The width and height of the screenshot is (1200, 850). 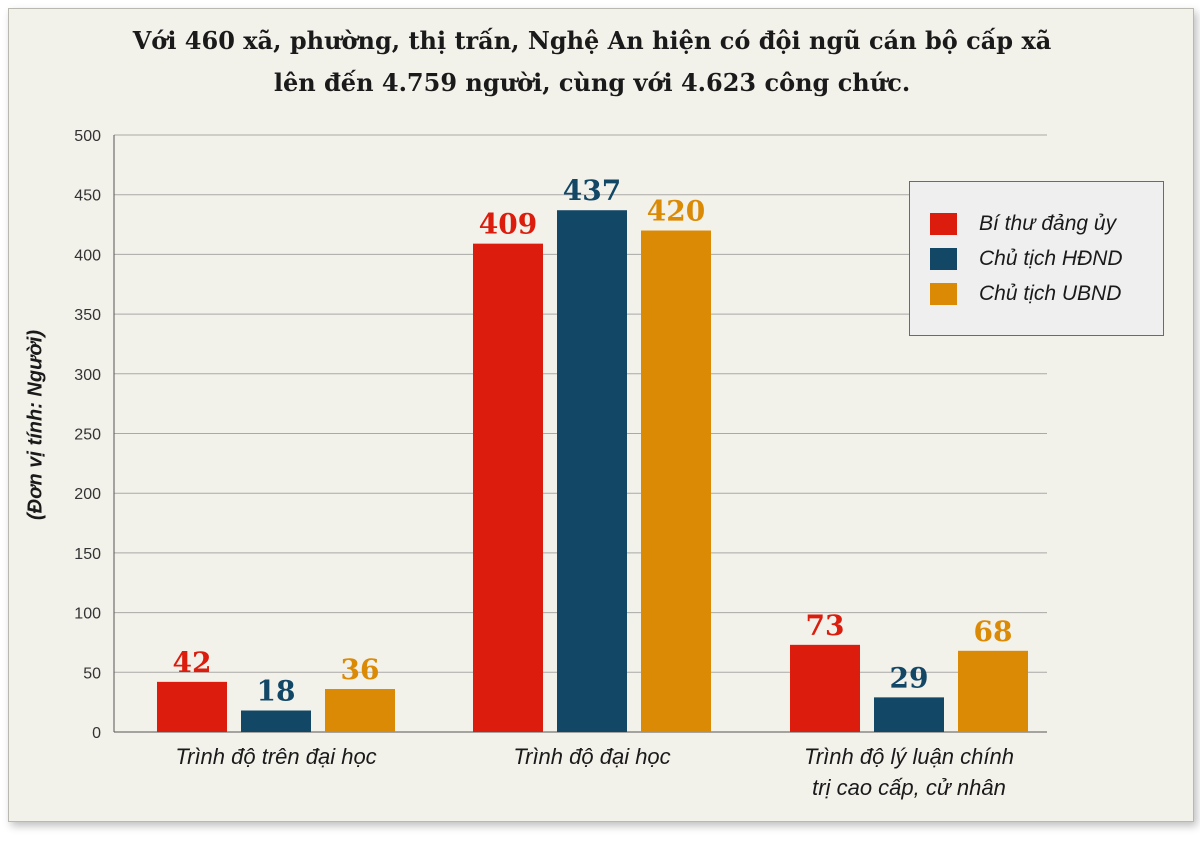 I want to click on legend-label-chu-tich-ubnd: Chủ tịch UBND, so click(x=1050, y=293).